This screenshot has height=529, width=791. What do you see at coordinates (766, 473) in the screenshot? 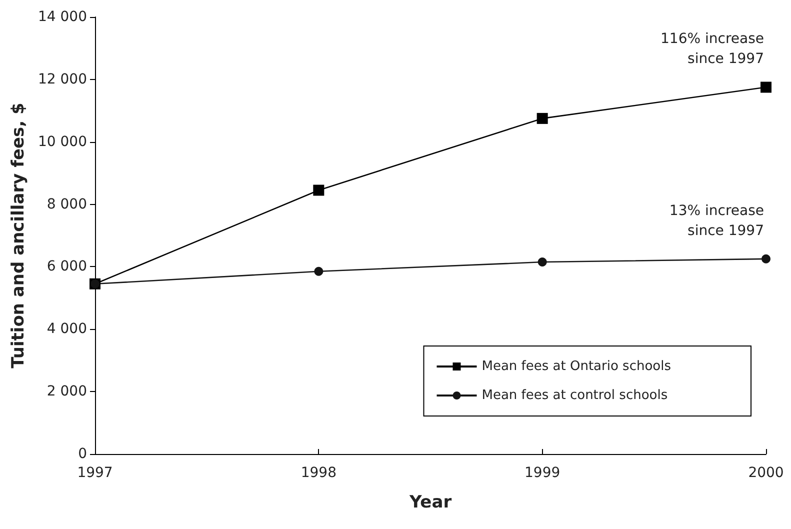
I see `x-tick-label: 2000` at bounding box center [766, 473].